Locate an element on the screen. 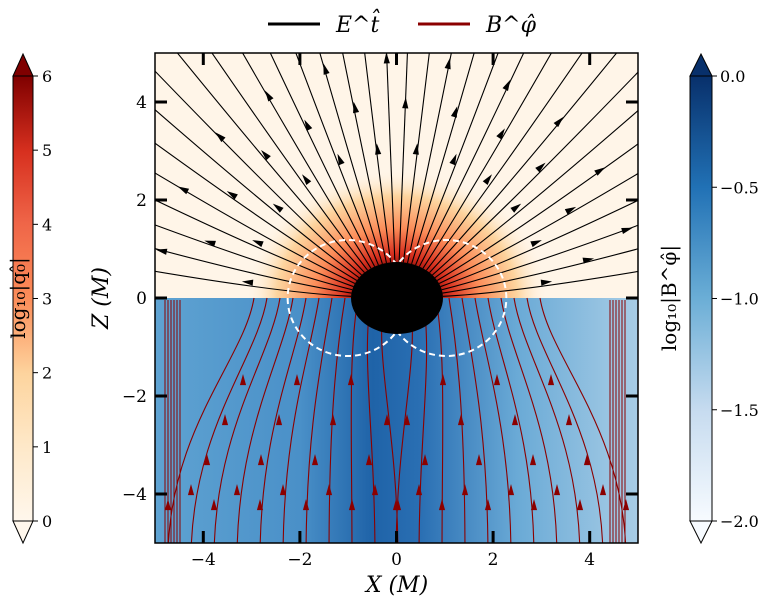 Image resolution: width=758 pixels, height=606 pixels. colorbar-charge: 0 1 2 3 4 5 6 log₁₀|q₀̂| is located at coordinates (29, 298).